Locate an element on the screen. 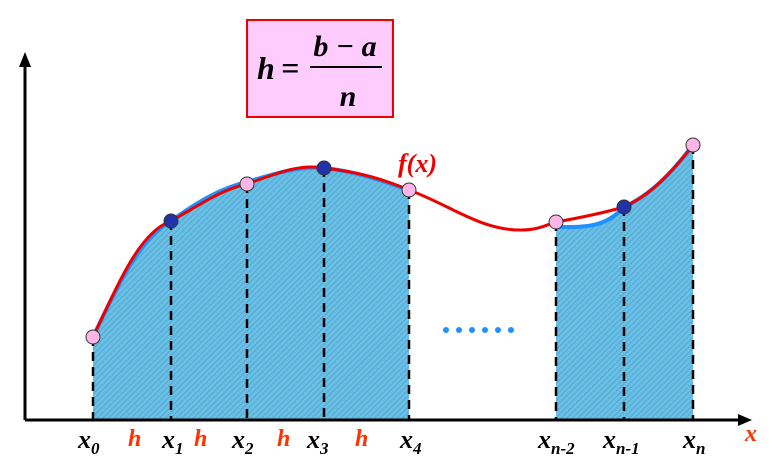 The height and width of the screenshot is (472, 771). node-label: x4 is located at coordinates (410, 441).